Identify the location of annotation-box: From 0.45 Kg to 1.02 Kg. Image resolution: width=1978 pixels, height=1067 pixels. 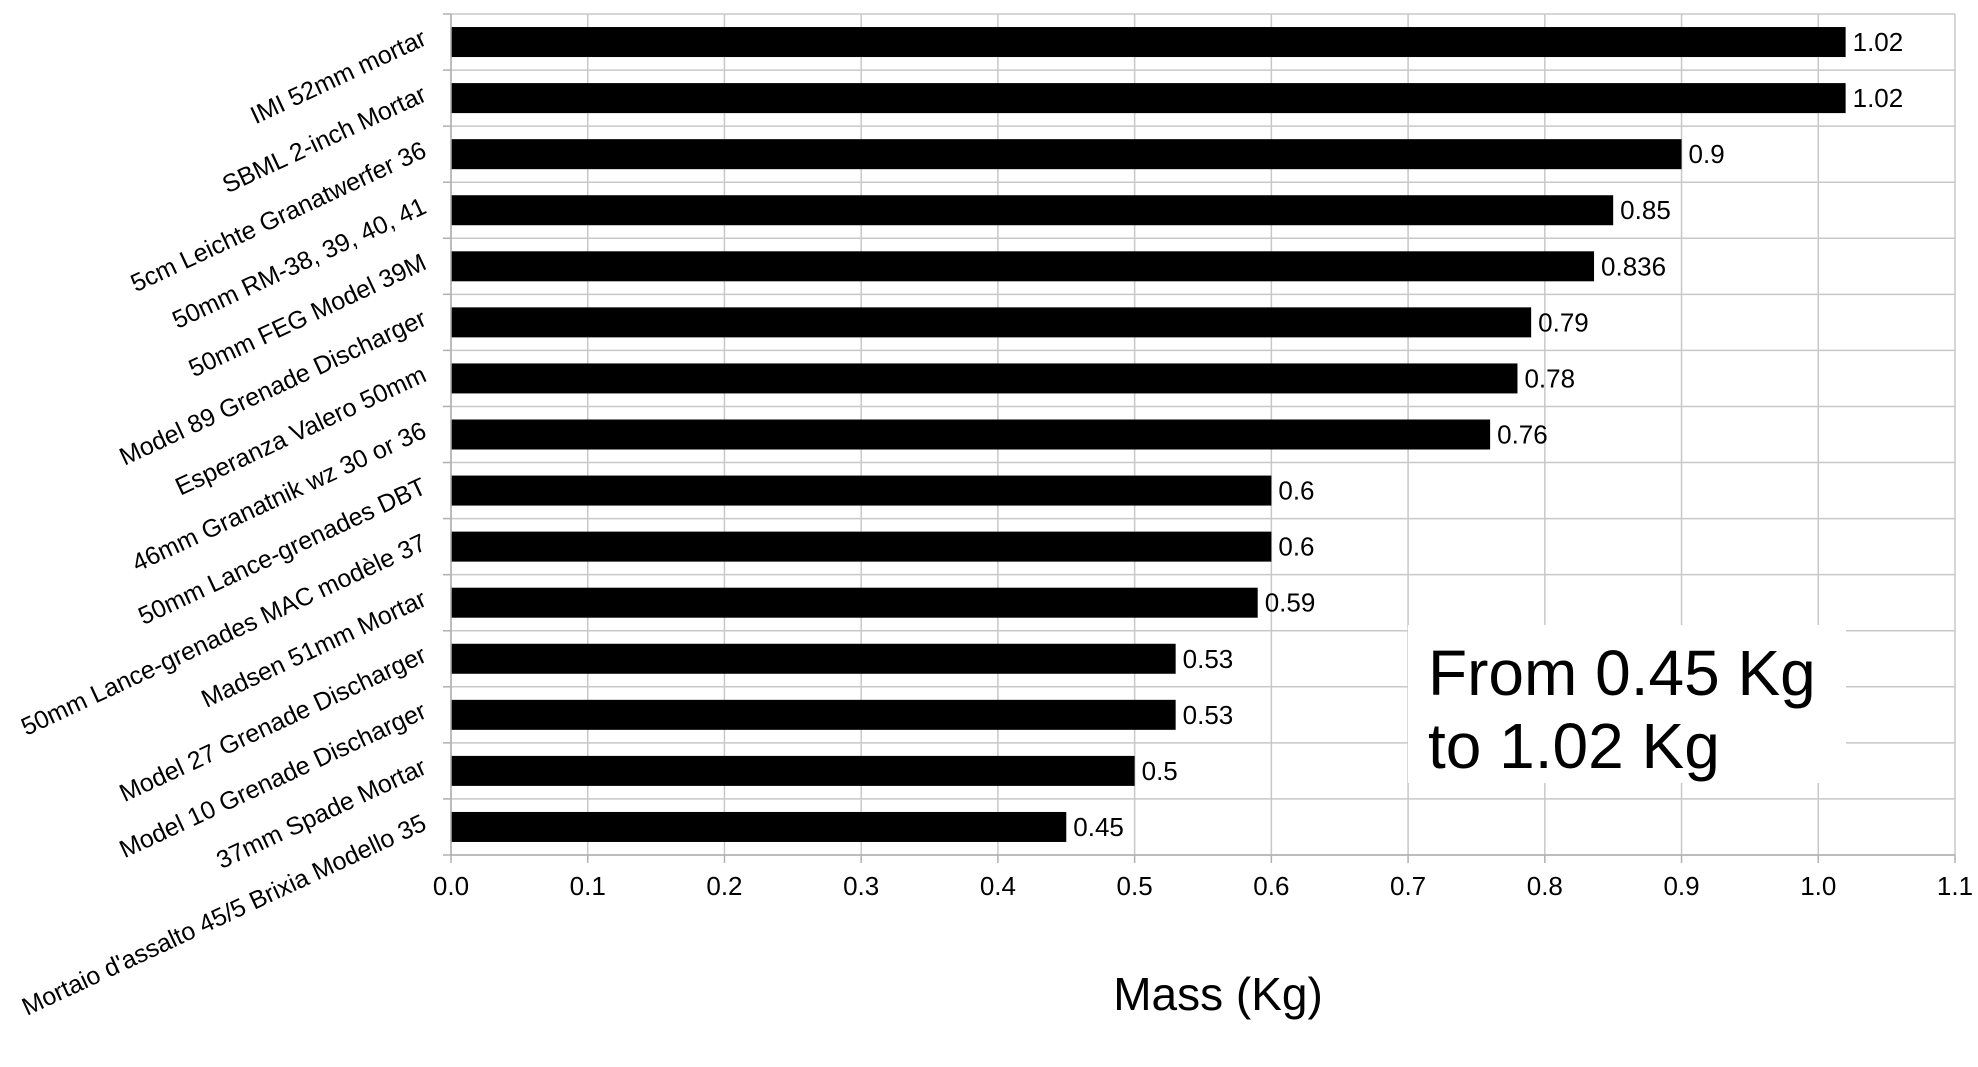
(1627, 704).